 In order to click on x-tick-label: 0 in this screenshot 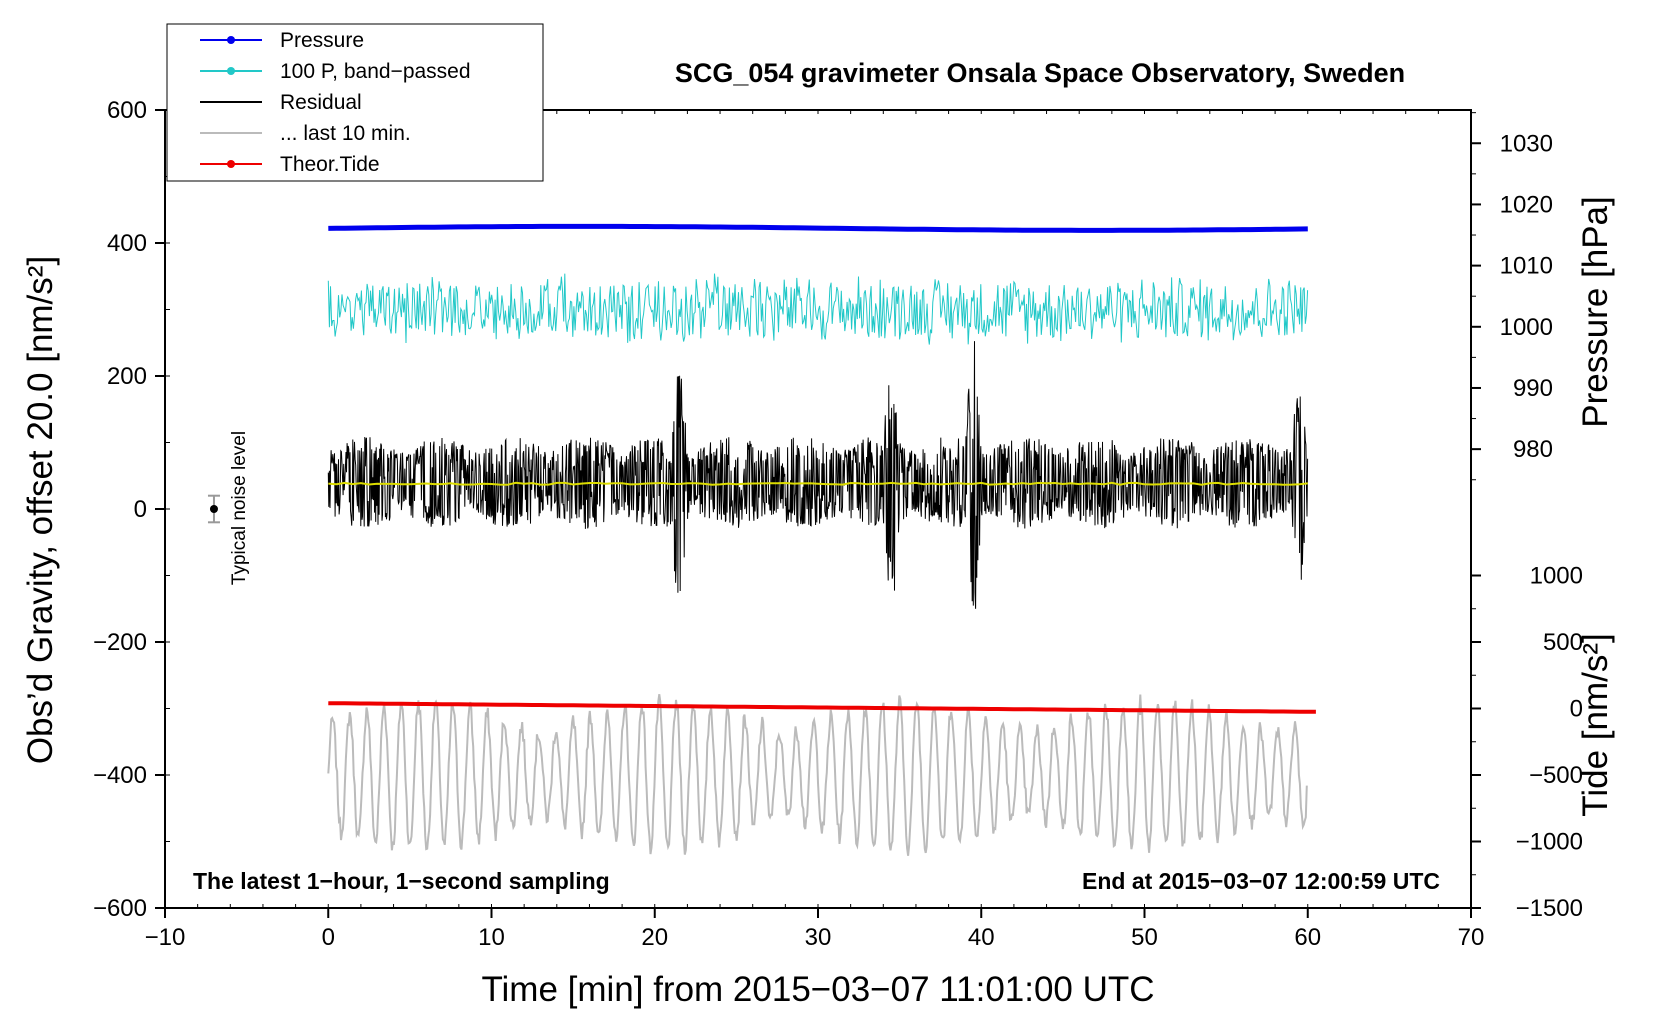, I will do `click(328, 937)`.